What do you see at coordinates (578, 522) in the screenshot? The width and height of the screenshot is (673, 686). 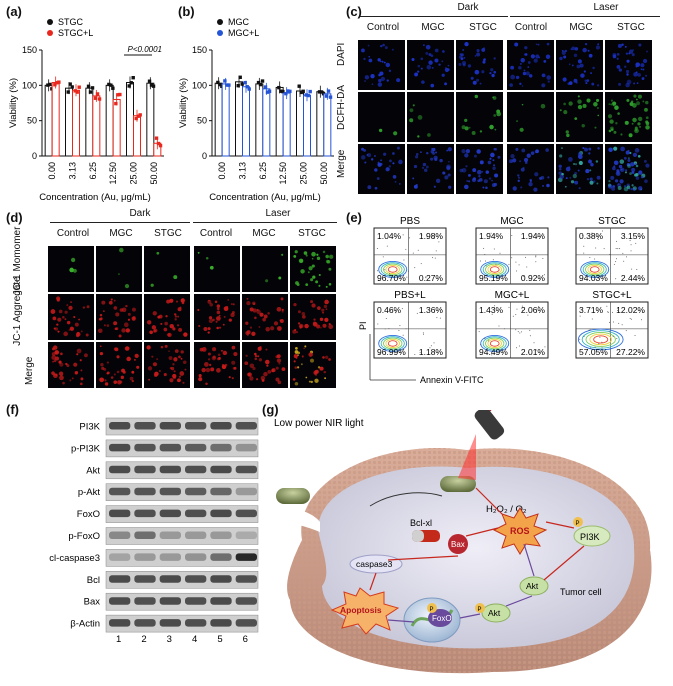 I see `phospho-icon` at bounding box center [578, 522].